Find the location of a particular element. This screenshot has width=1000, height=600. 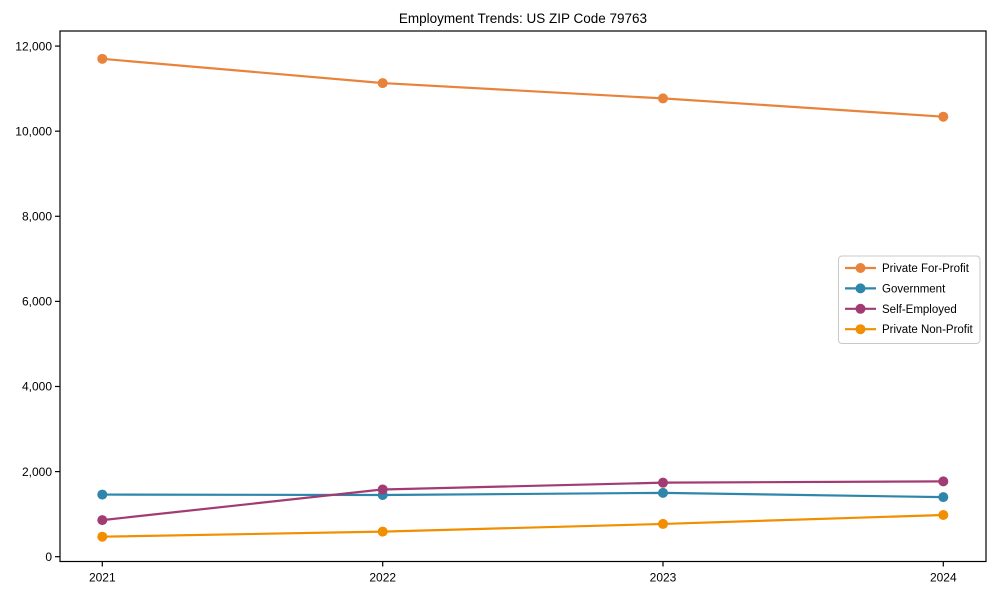

data-point-self-employed-2023 is located at coordinates (663, 482).